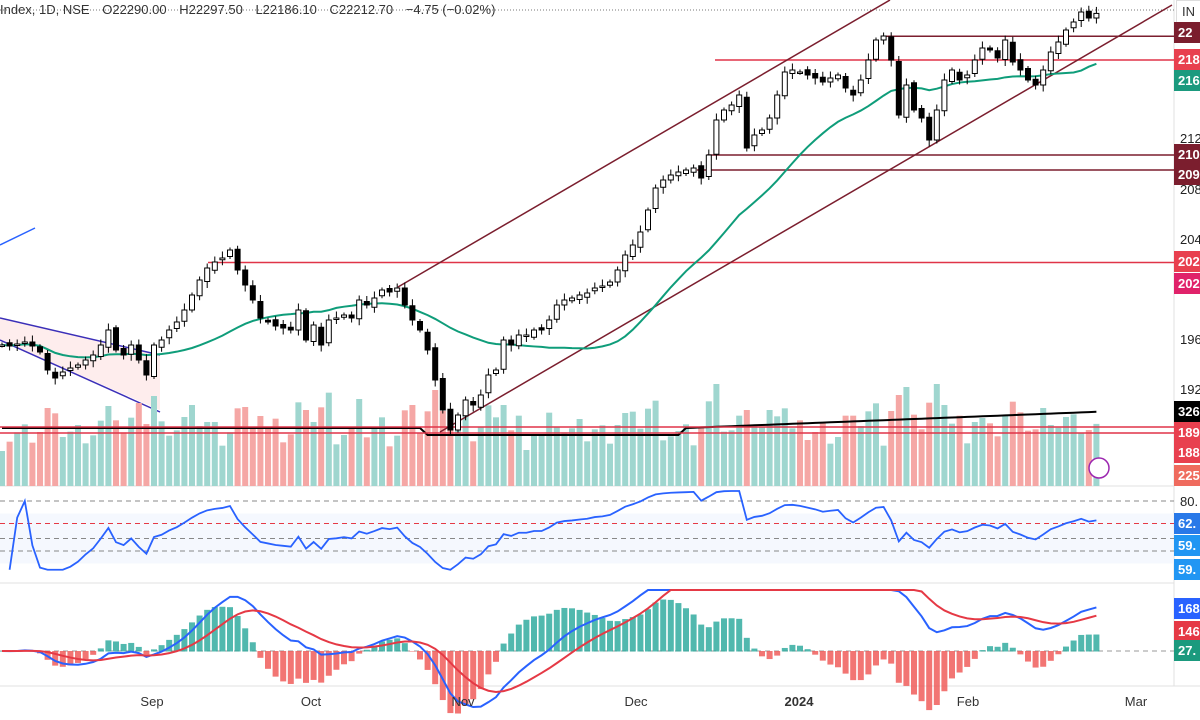 The height and width of the screenshot is (720, 1200). What do you see at coordinates (1190, 138) in the screenshot?
I see `price-tick: 212` at bounding box center [1190, 138].